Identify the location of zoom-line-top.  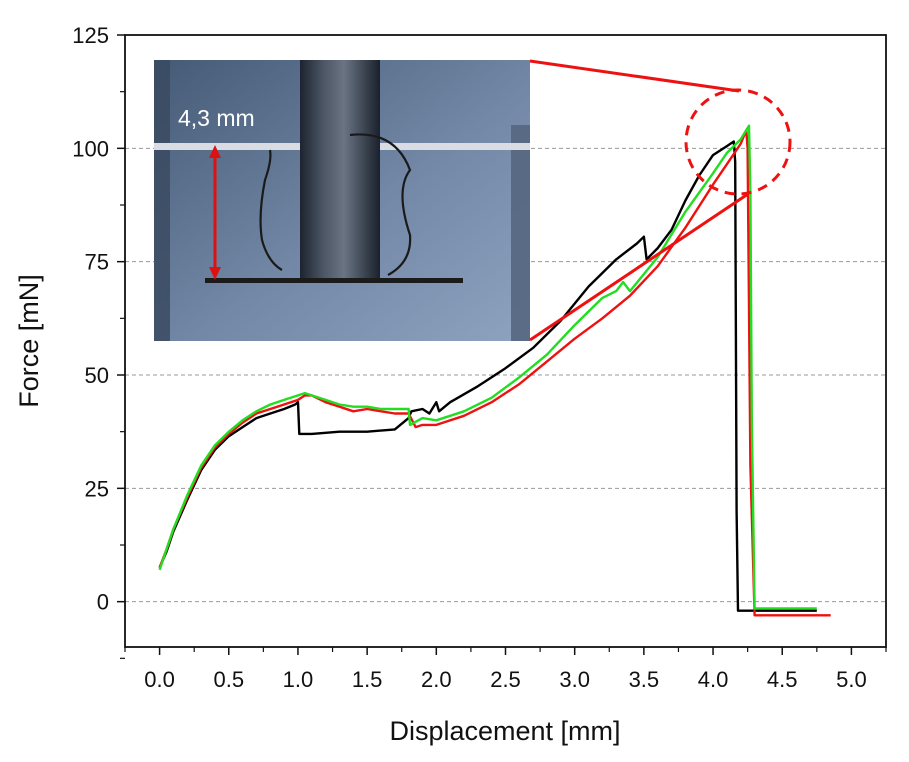
(634, 76).